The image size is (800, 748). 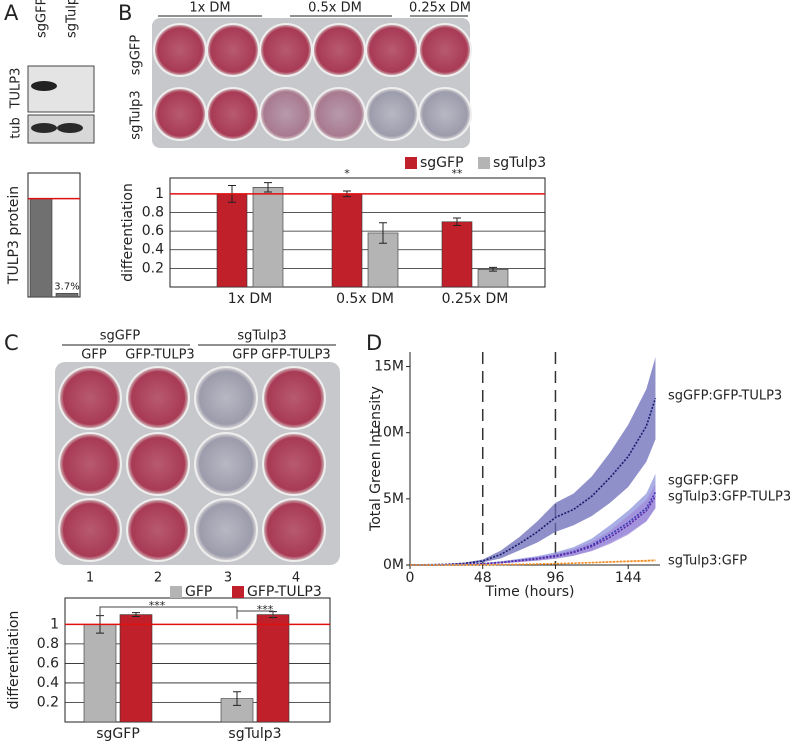 What do you see at coordinates (393, 499) in the screenshot?
I see `y-tick-label: 5M` at bounding box center [393, 499].